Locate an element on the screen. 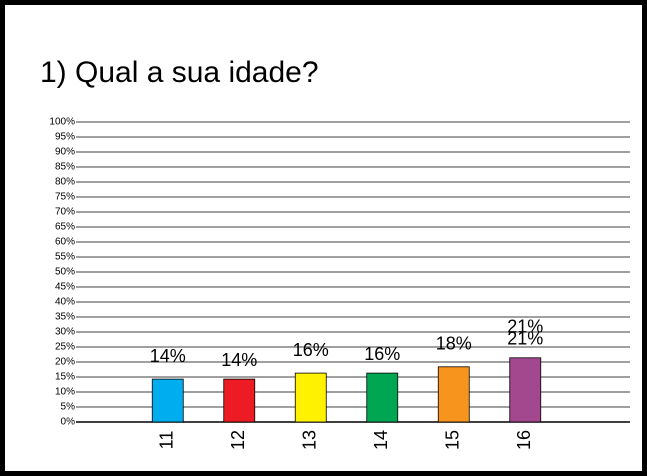  y-tick-label: 85% is located at coordinates (65, 167).